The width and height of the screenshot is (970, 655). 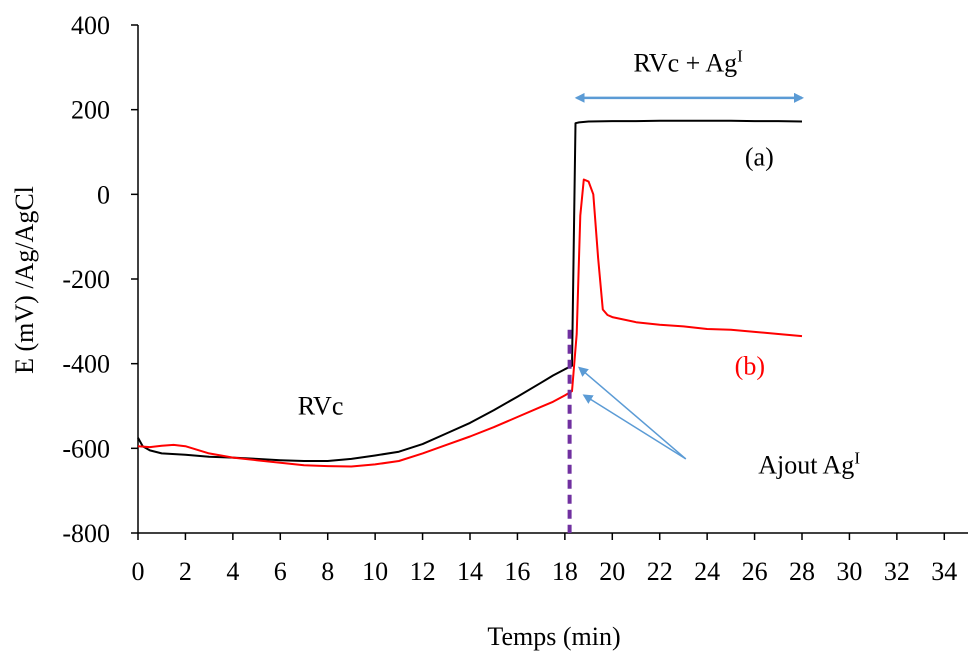 I want to click on x-tick-label: 6, so click(x=280, y=571).